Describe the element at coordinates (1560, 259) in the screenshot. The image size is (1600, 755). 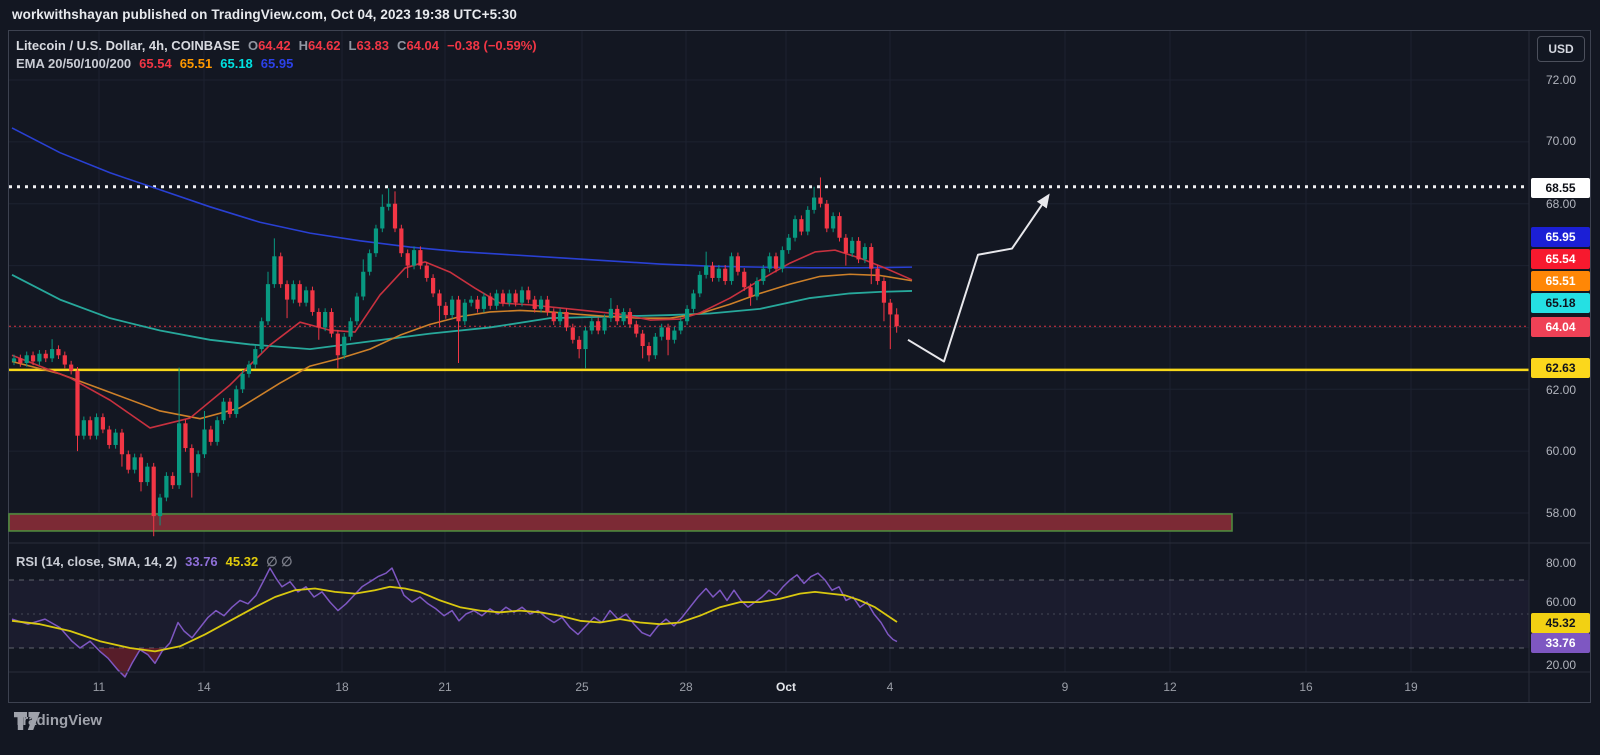
I see `price-badge: 65.54` at that location.